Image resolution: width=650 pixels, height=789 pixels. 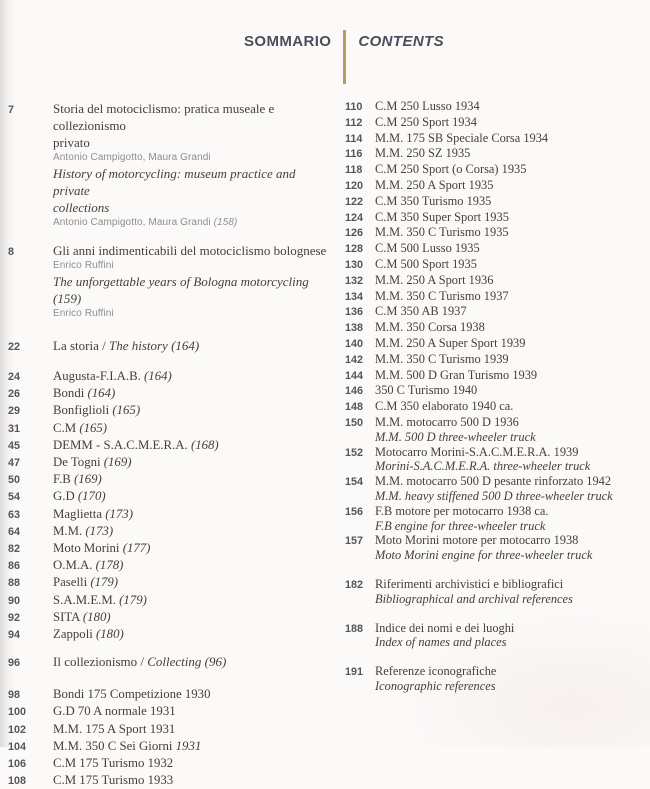 What do you see at coordinates (456, 374) in the screenshot?
I see `entry-title: M.M. 500 D Gran Turismo 1939` at bounding box center [456, 374].